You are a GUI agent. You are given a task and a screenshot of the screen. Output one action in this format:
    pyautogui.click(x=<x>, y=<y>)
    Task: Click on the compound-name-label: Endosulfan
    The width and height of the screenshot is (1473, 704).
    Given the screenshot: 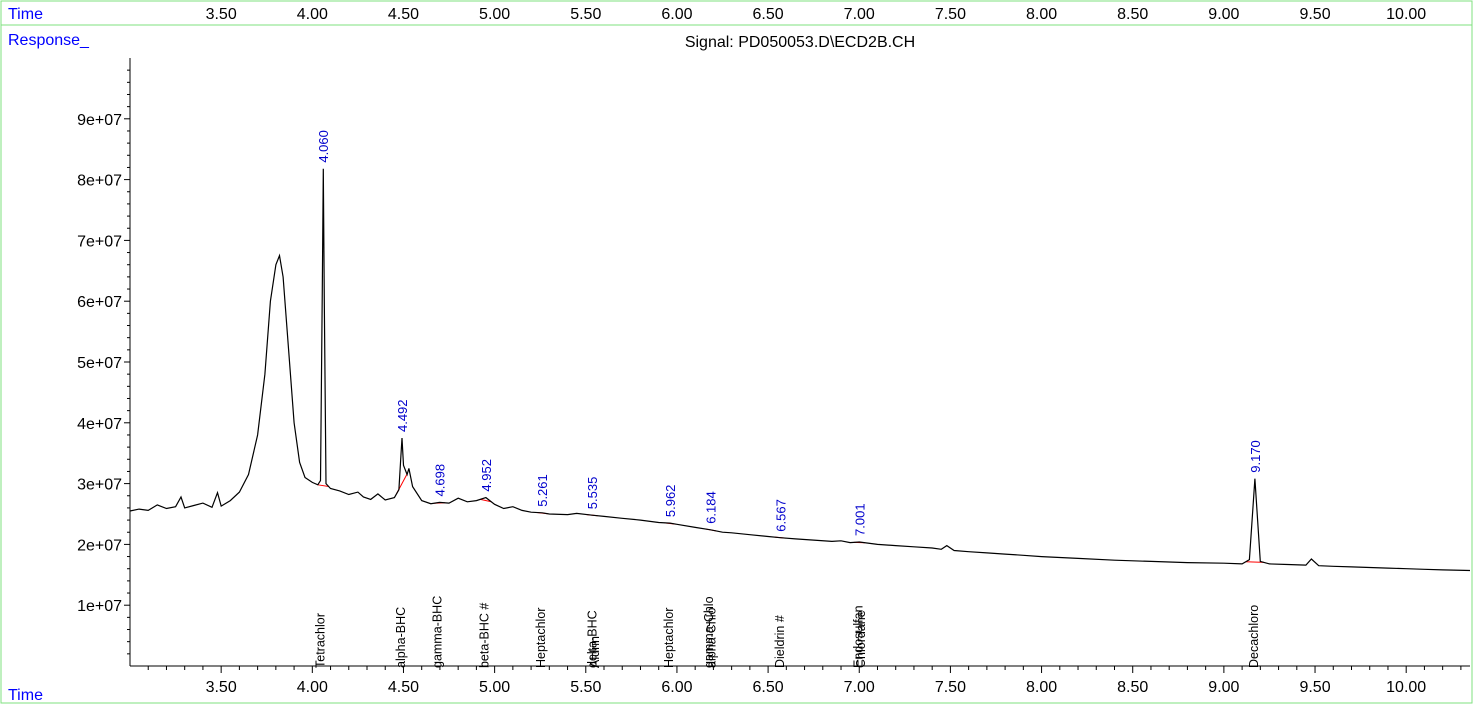 What is the action you would take?
    pyautogui.click(x=858, y=636)
    